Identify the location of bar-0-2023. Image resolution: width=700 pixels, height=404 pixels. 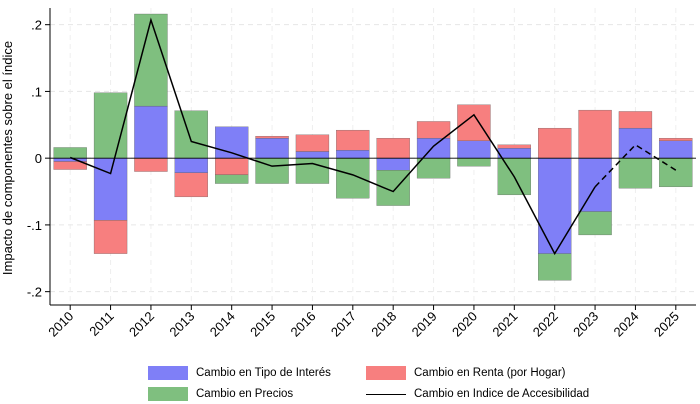
(595, 185).